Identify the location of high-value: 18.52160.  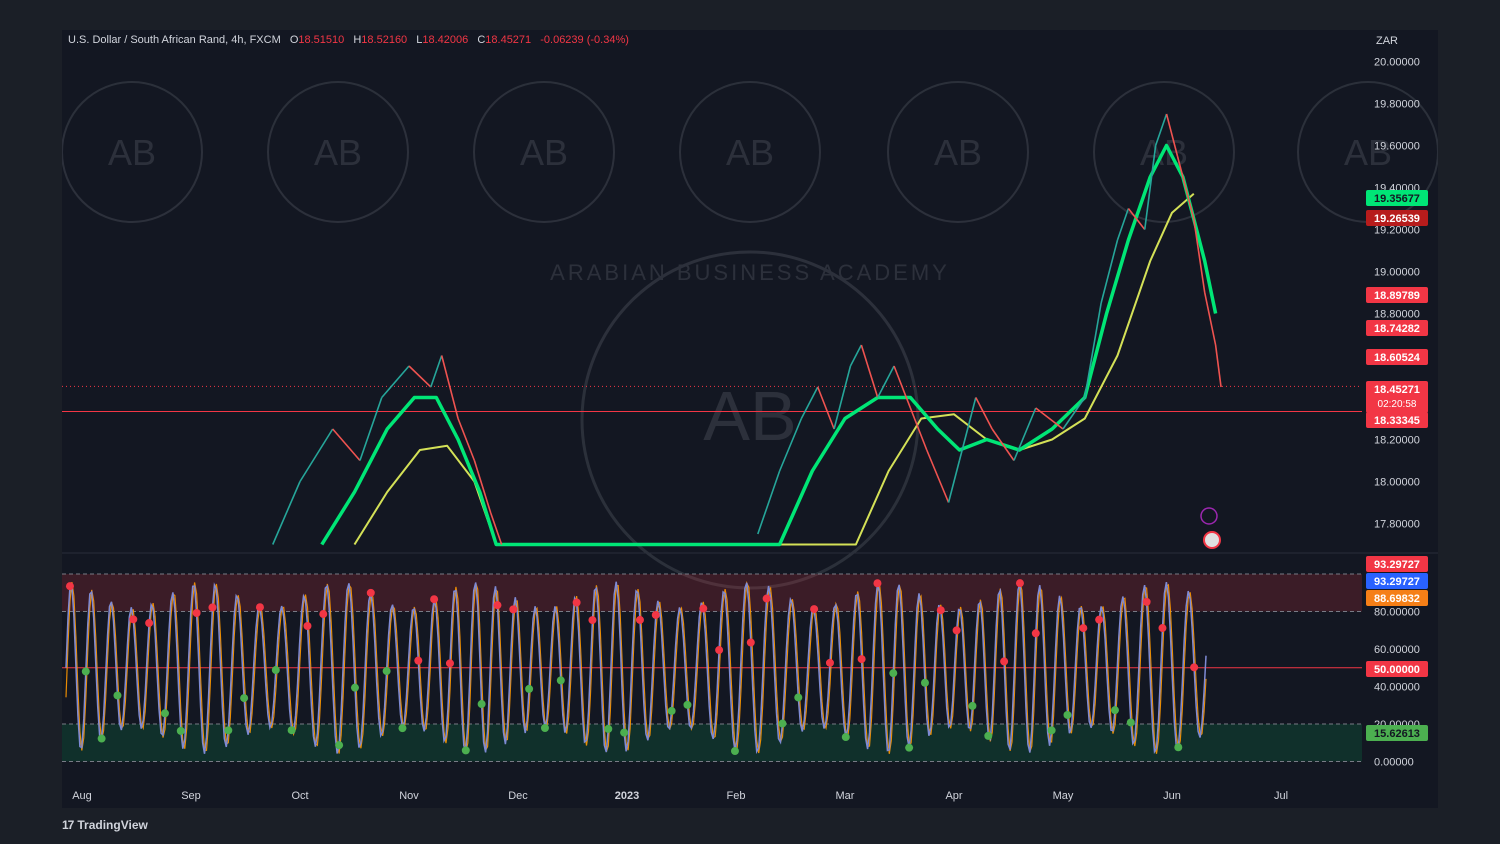
(384, 40).